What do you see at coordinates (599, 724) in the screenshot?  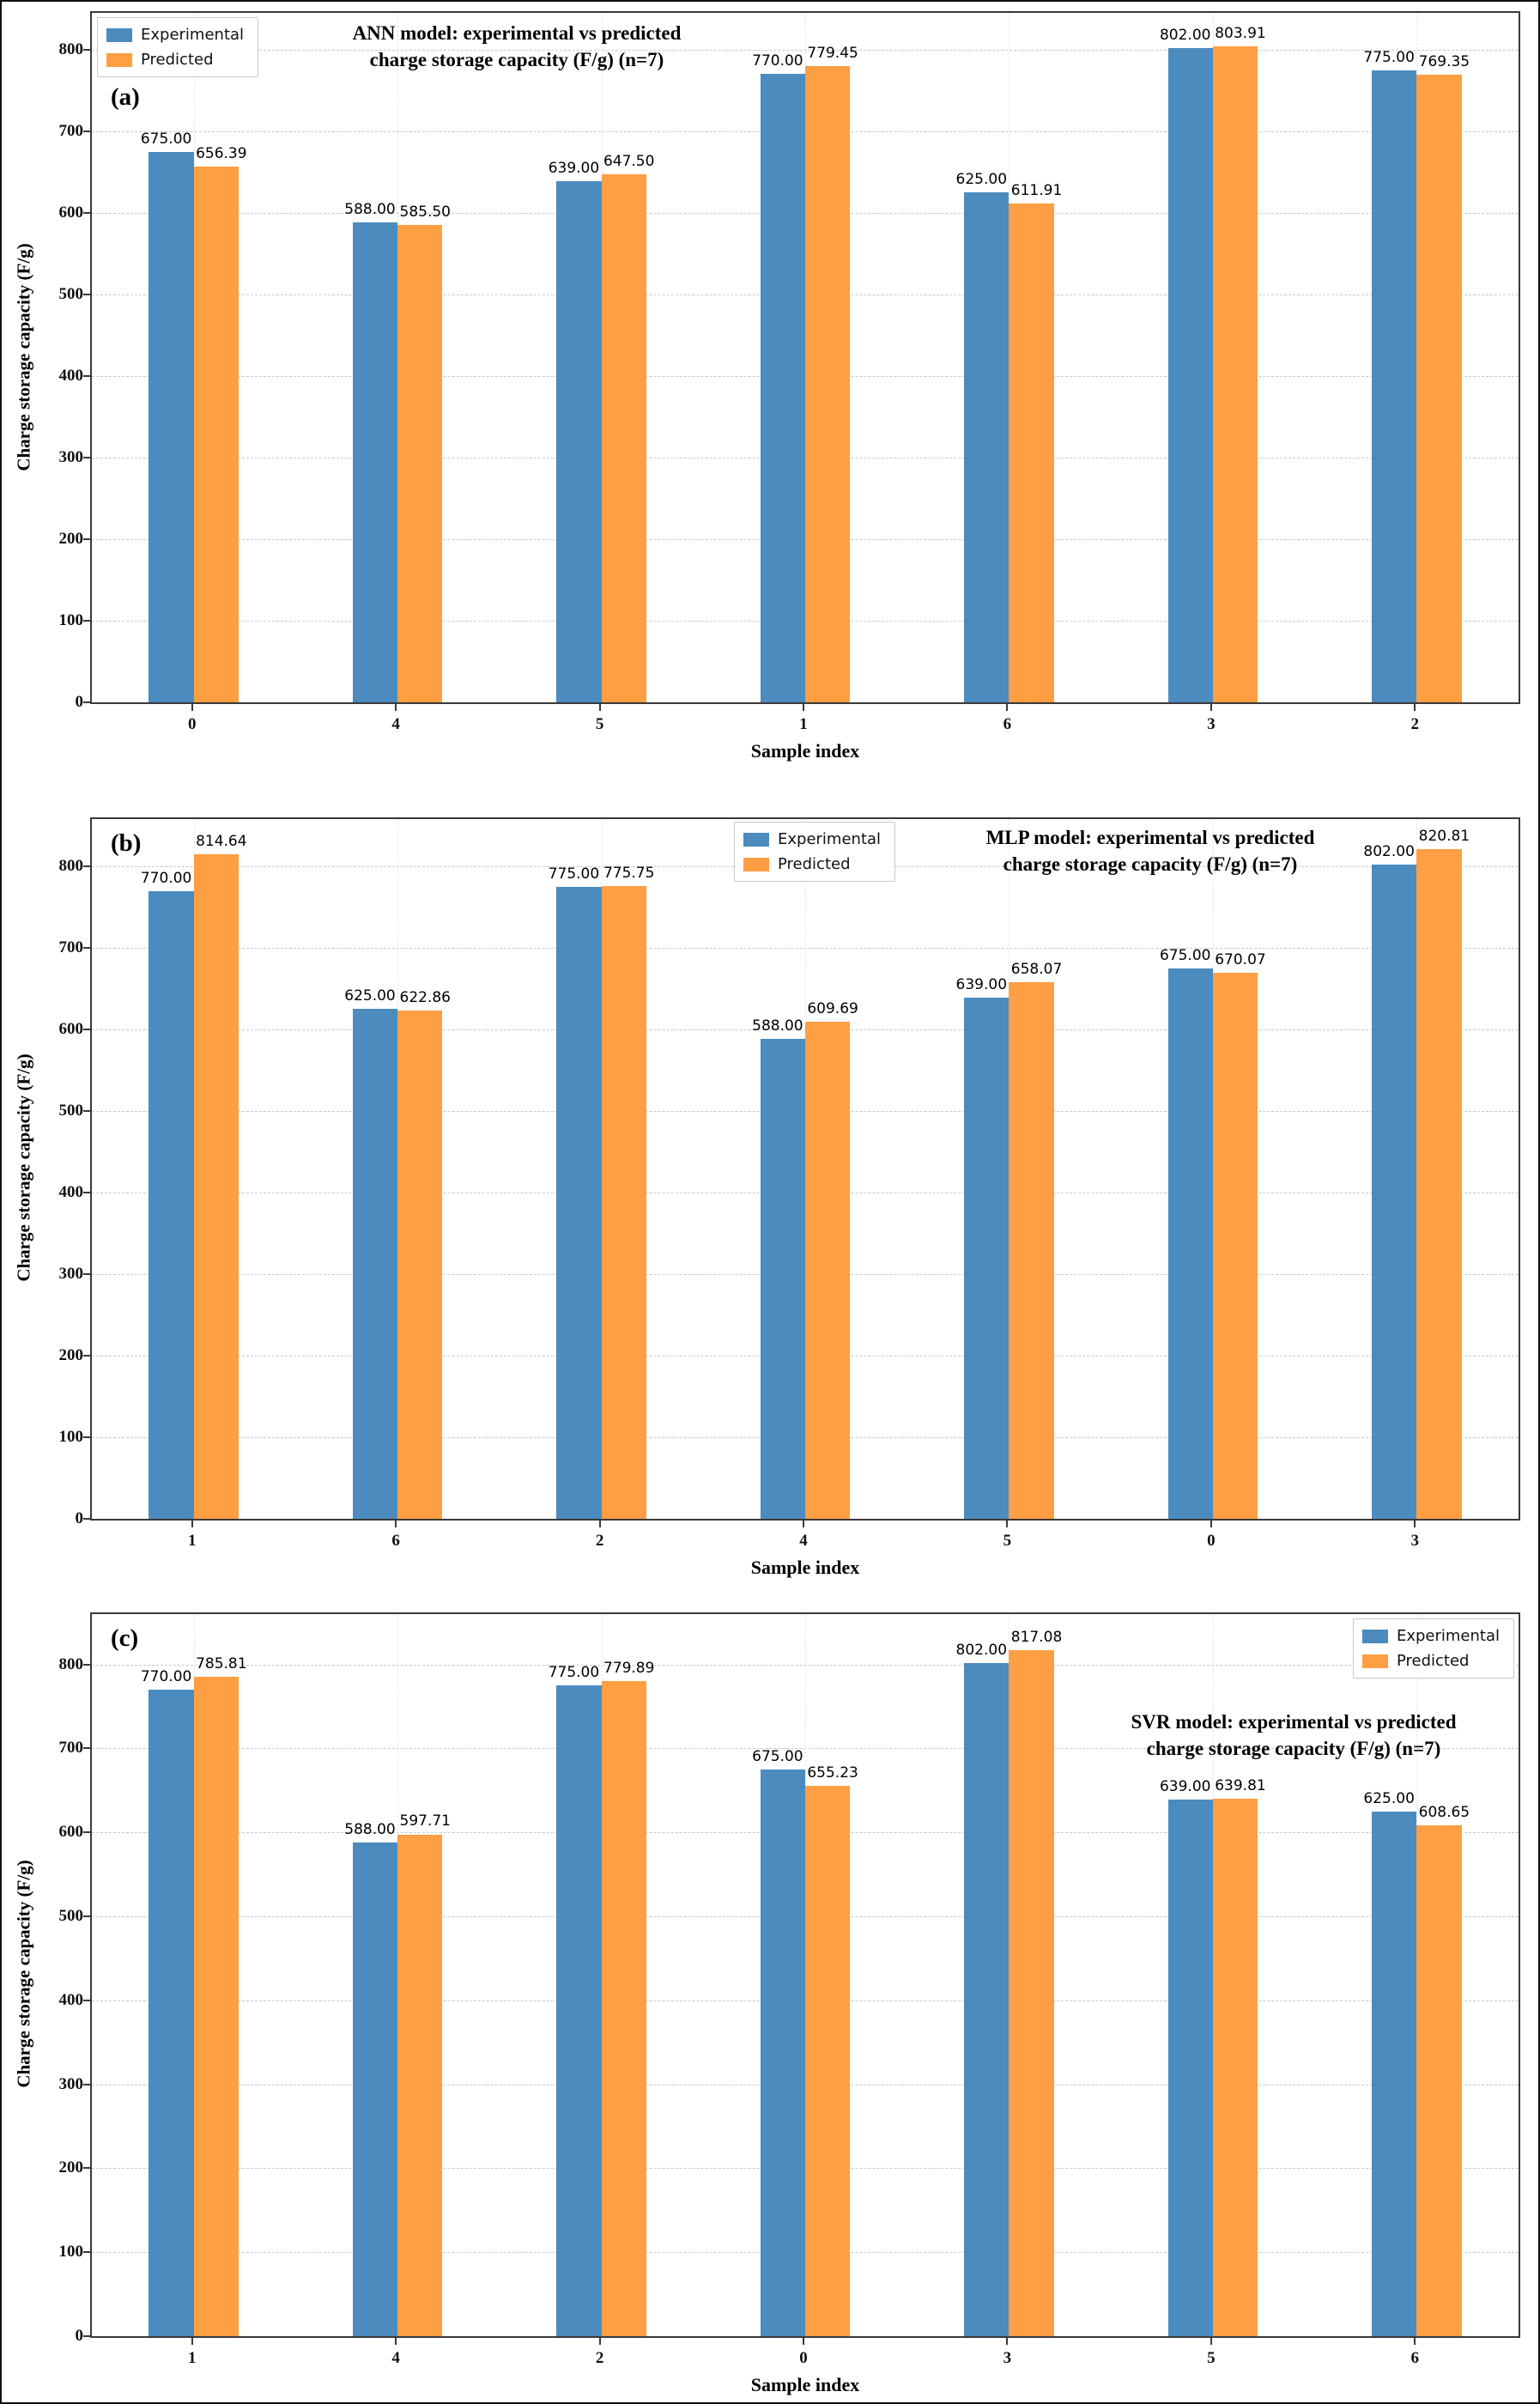 I see `x-tick-label: 5` at bounding box center [599, 724].